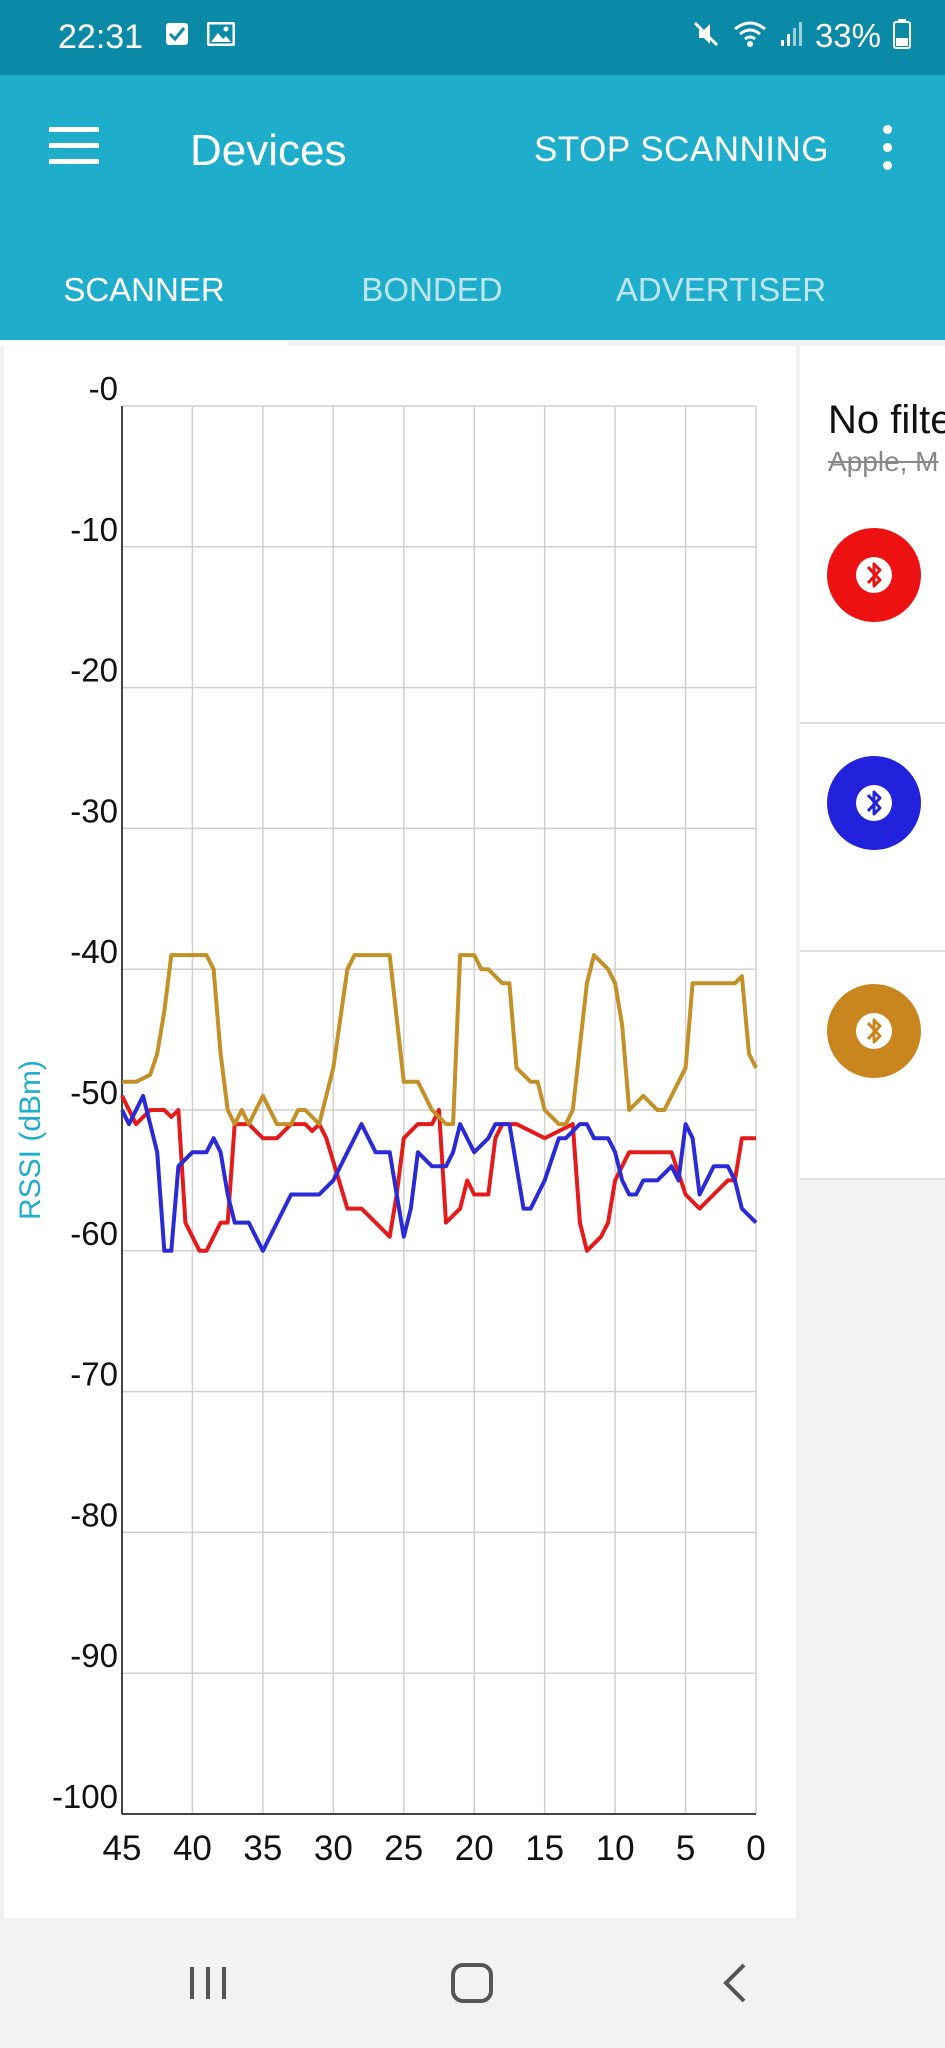 The height and width of the screenshot is (2048, 945). I want to click on wifi-icon, so click(750, 36).